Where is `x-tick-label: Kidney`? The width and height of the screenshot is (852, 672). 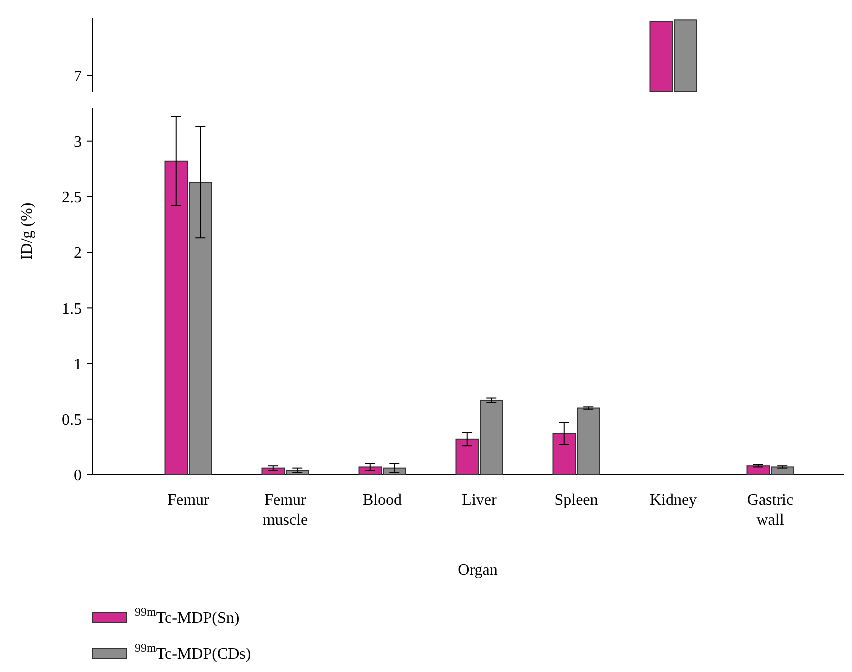 x-tick-label: Kidney is located at coordinates (674, 500).